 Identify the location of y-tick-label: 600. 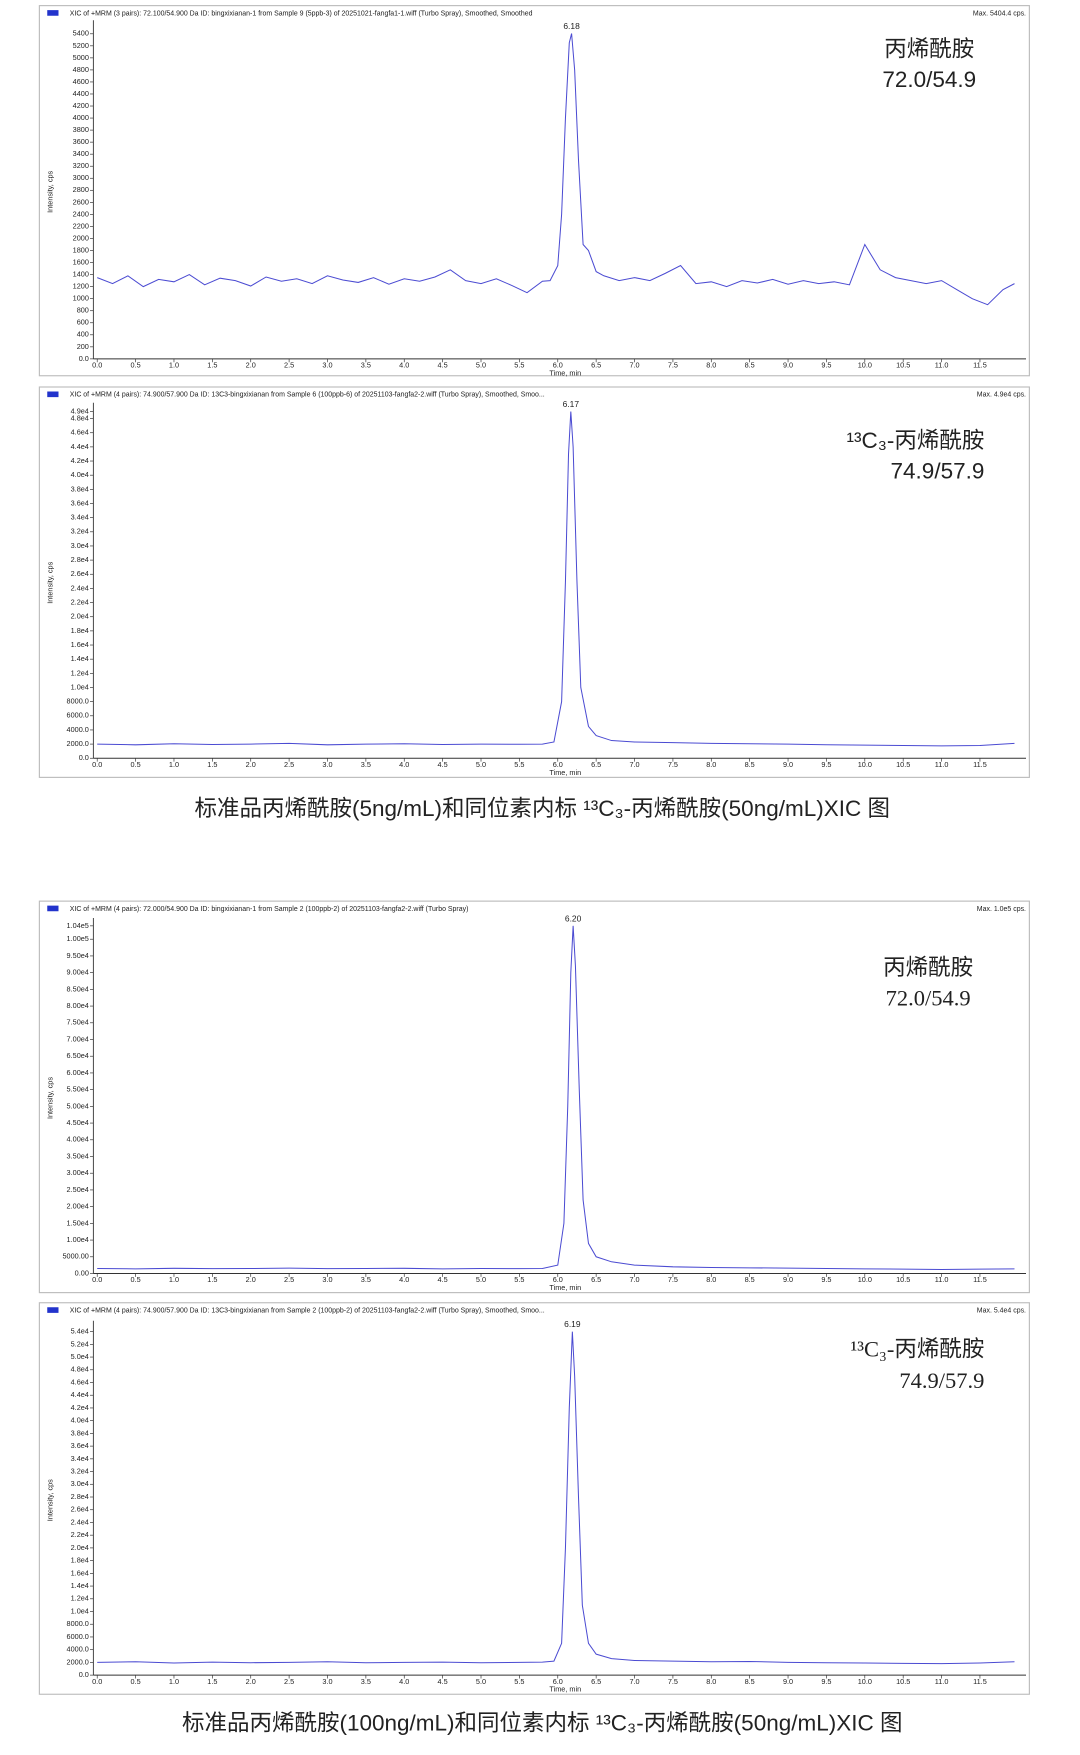
(83, 322).